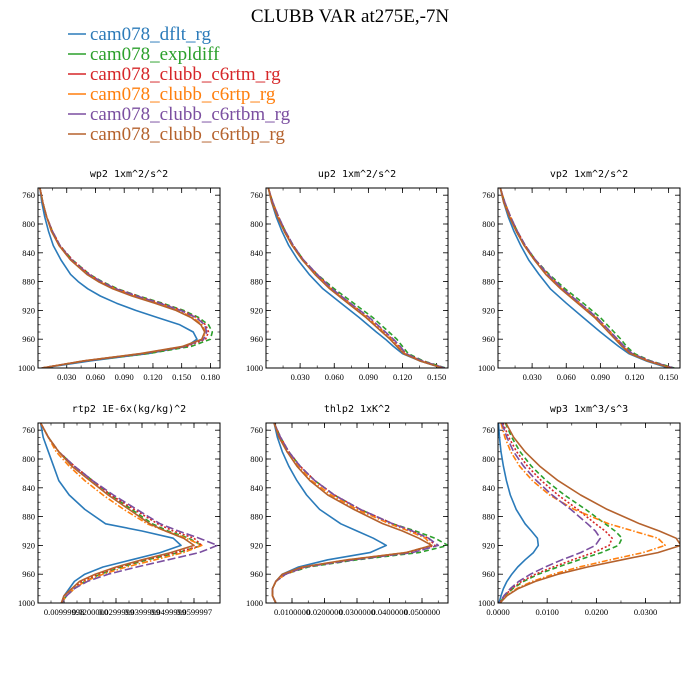 The image size is (700, 700). Describe the element at coordinates (64, 612) in the screenshot. I see `x-tick-label: 0.00999998` at that location.